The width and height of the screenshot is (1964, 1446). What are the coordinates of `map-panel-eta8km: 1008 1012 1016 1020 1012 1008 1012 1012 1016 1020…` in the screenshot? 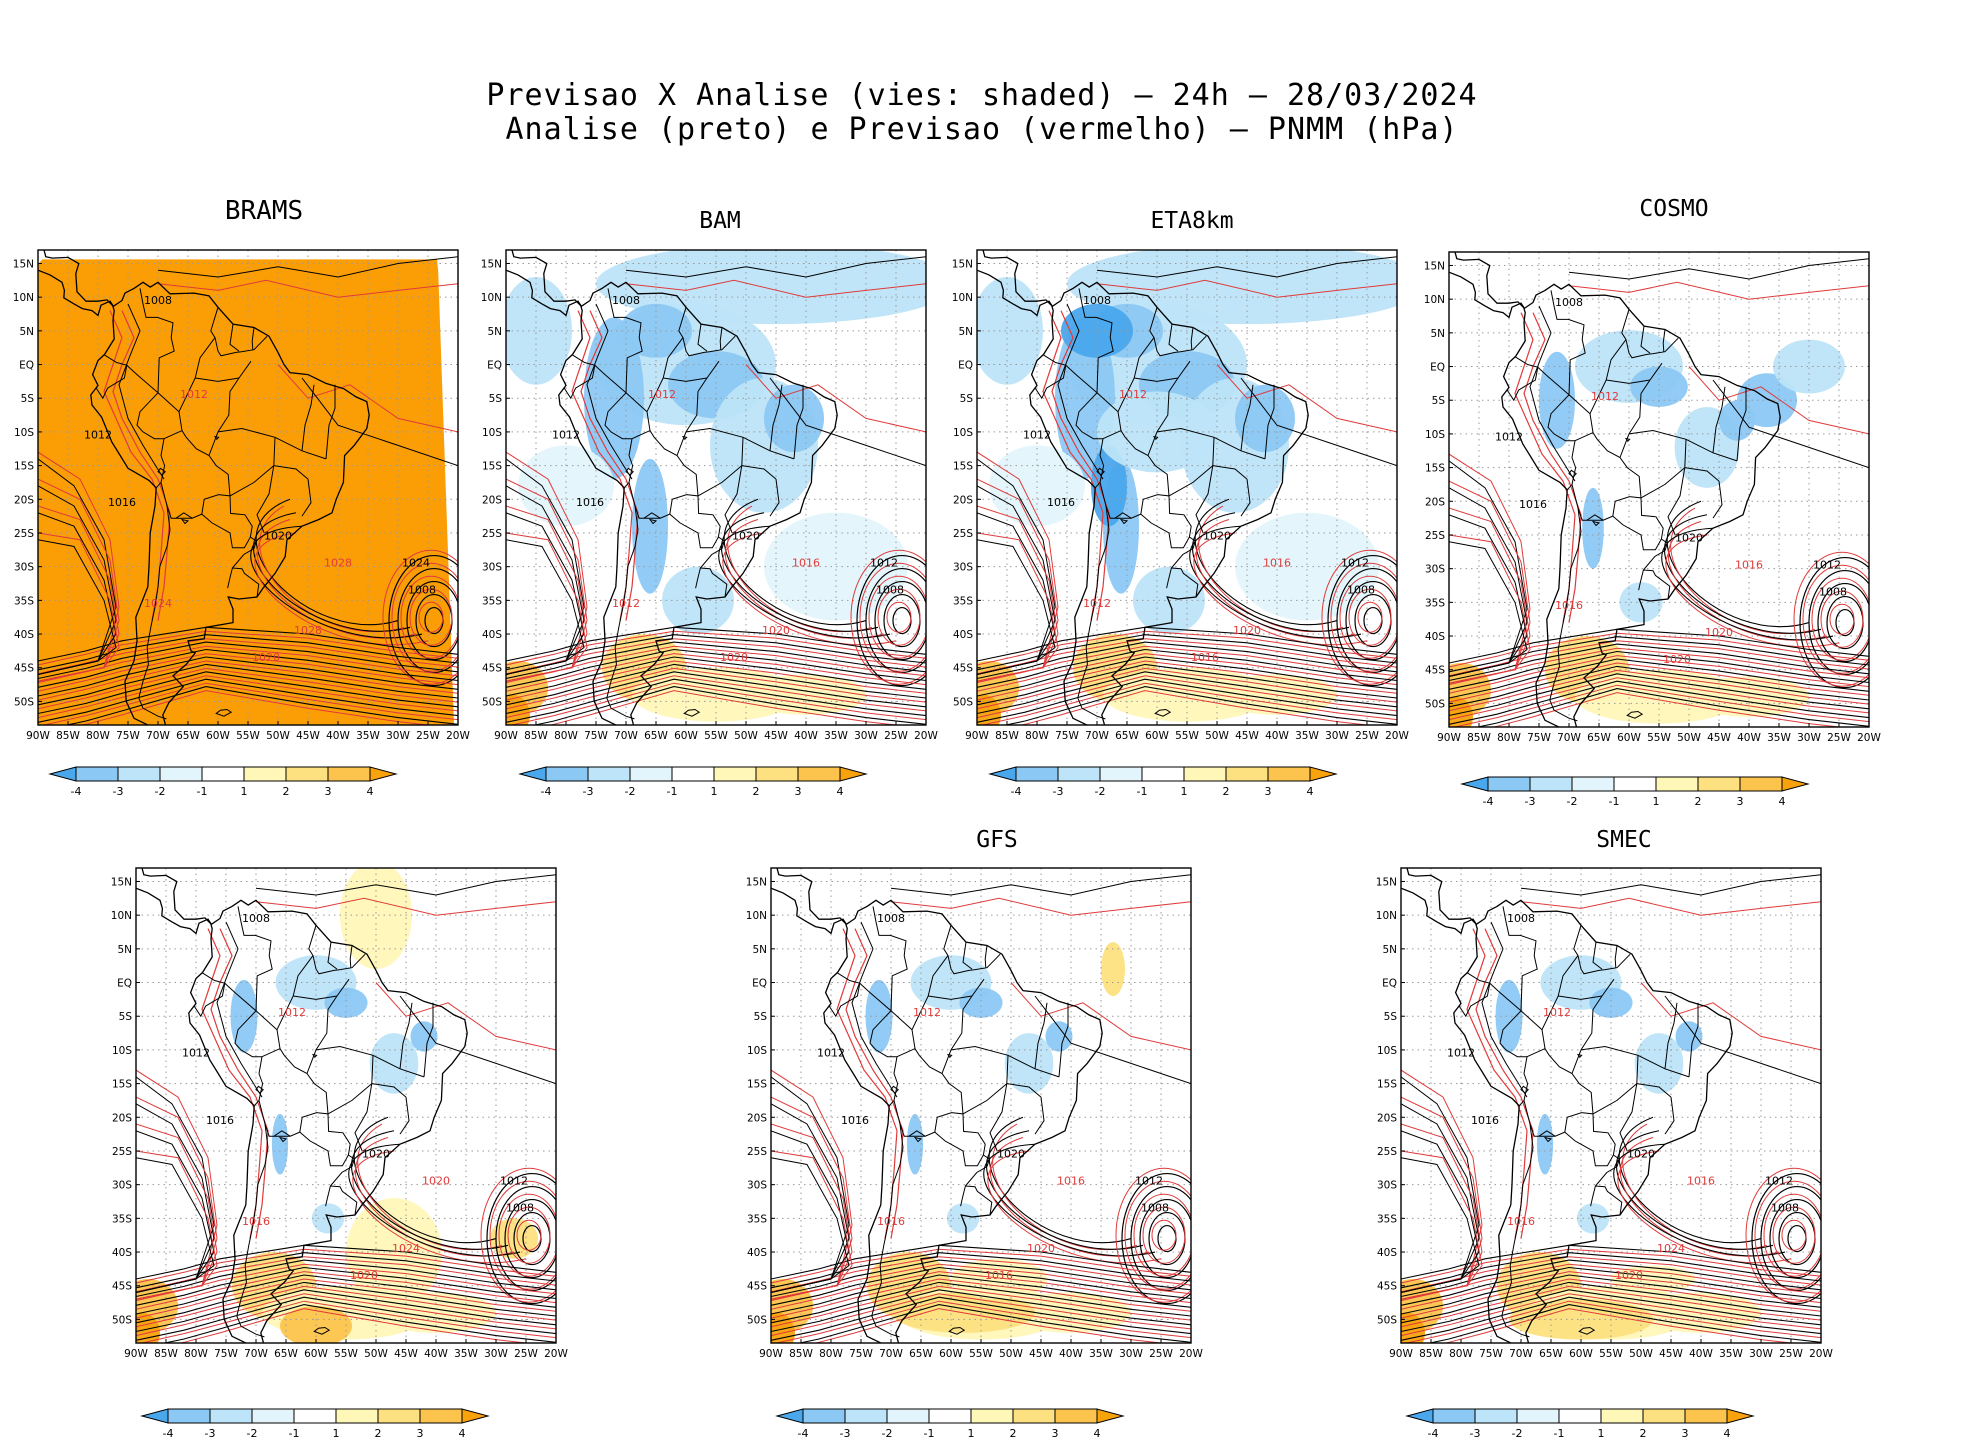 It's located at (1176, 499).